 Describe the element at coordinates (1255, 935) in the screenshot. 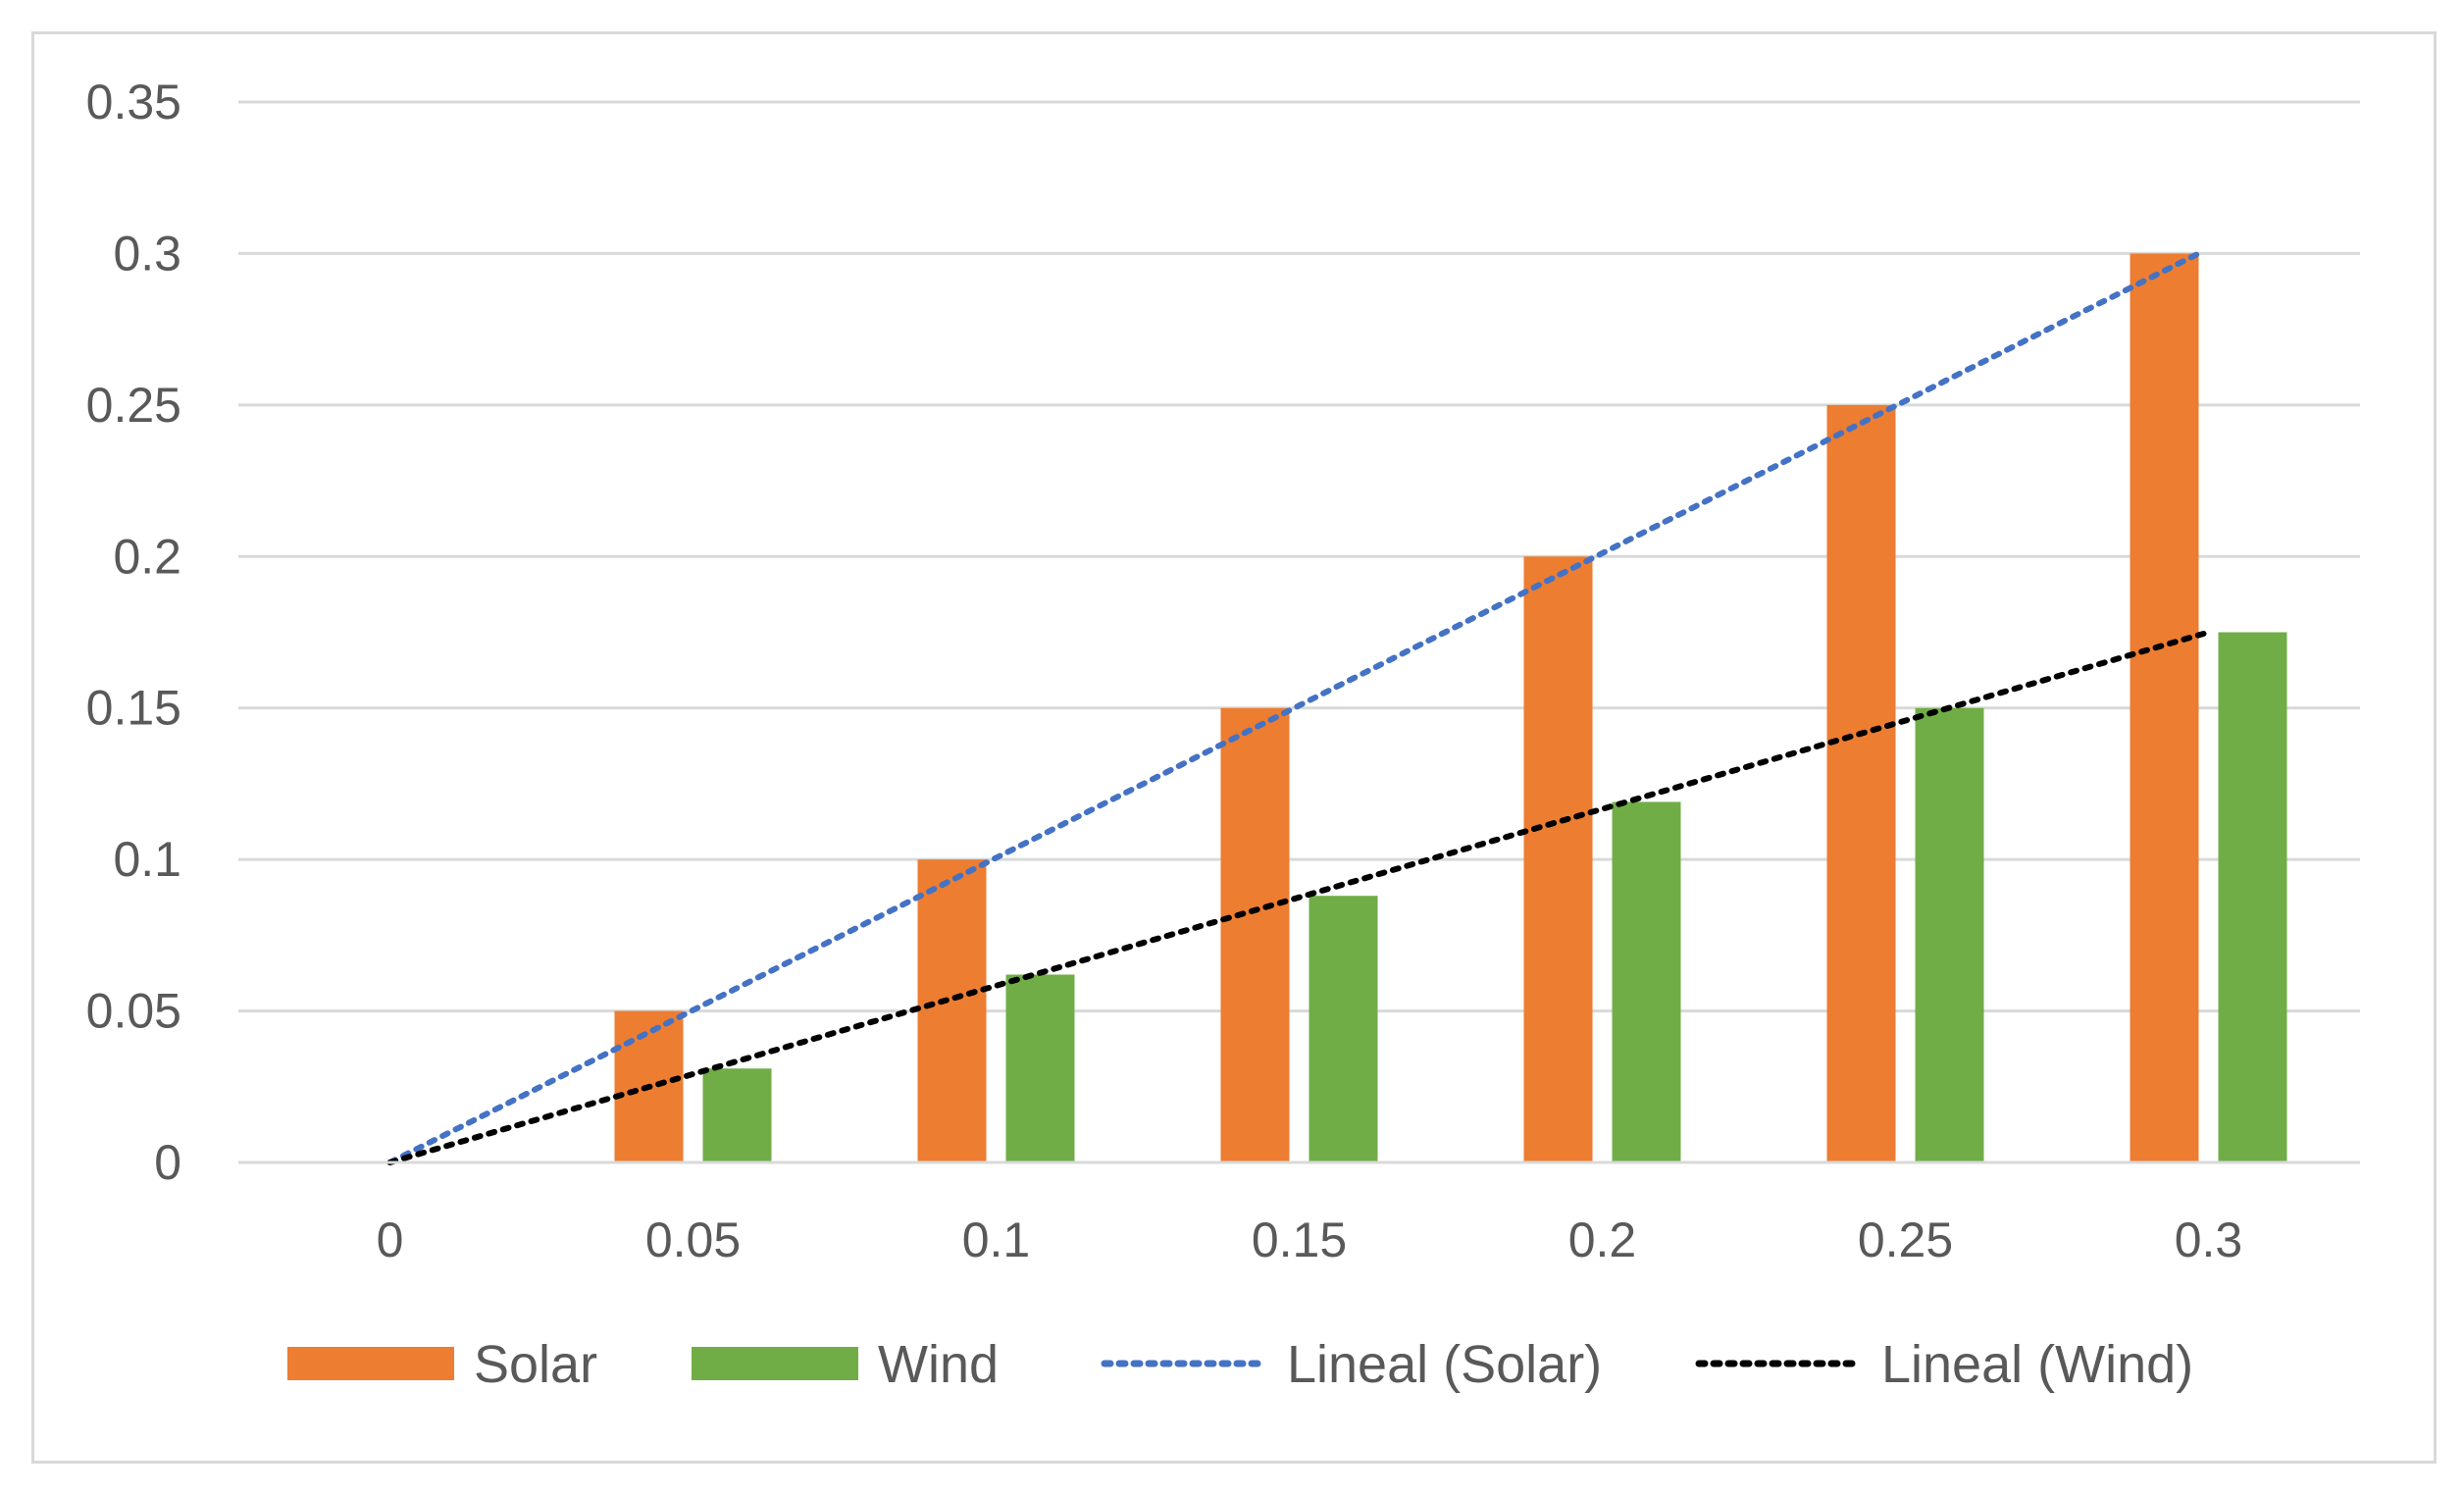

I see `bar-solar-0.15` at that location.